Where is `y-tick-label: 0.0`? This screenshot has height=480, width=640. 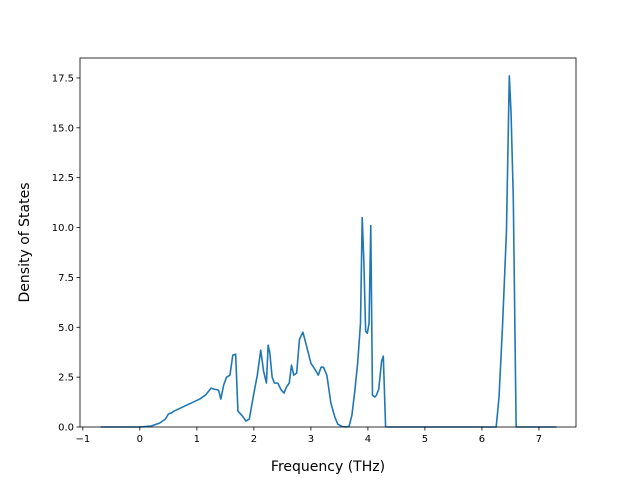 y-tick-label: 0.0 is located at coordinates (66, 428).